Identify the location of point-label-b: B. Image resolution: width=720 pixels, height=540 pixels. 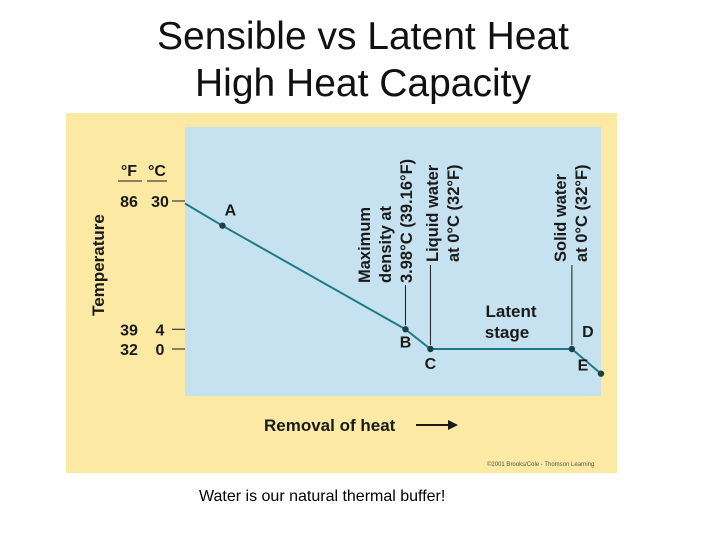
(406, 342).